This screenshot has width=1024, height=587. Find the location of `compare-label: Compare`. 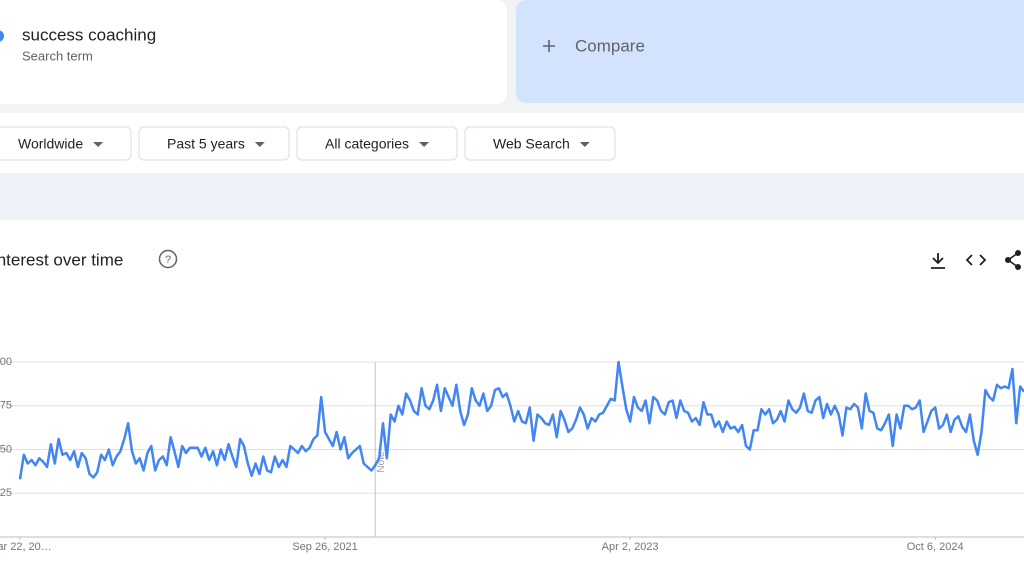

compare-label: Compare is located at coordinates (610, 45).